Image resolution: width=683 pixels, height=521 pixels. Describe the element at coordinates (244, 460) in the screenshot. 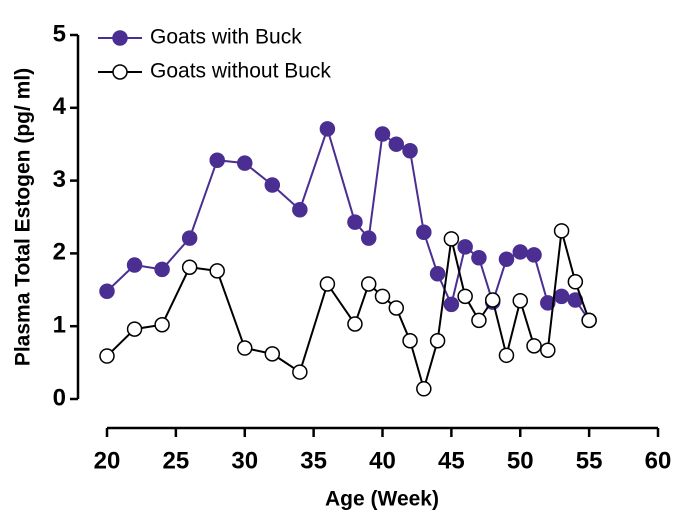

I see `x-tick-label: 30` at that location.